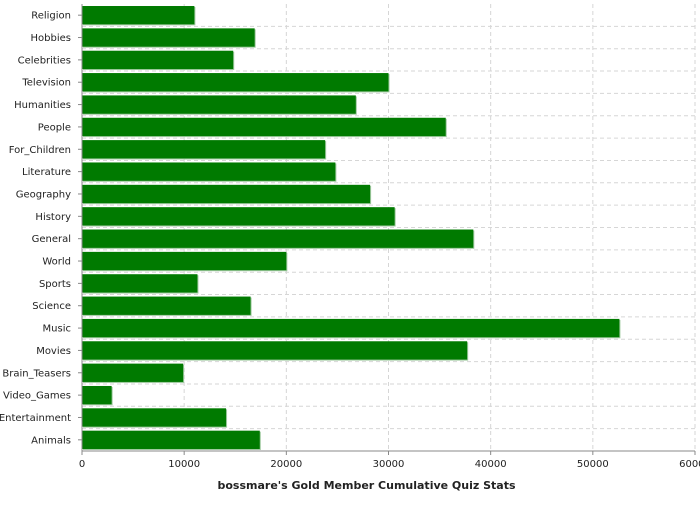  I want to click on category-label: Movies, so click(53, 351).